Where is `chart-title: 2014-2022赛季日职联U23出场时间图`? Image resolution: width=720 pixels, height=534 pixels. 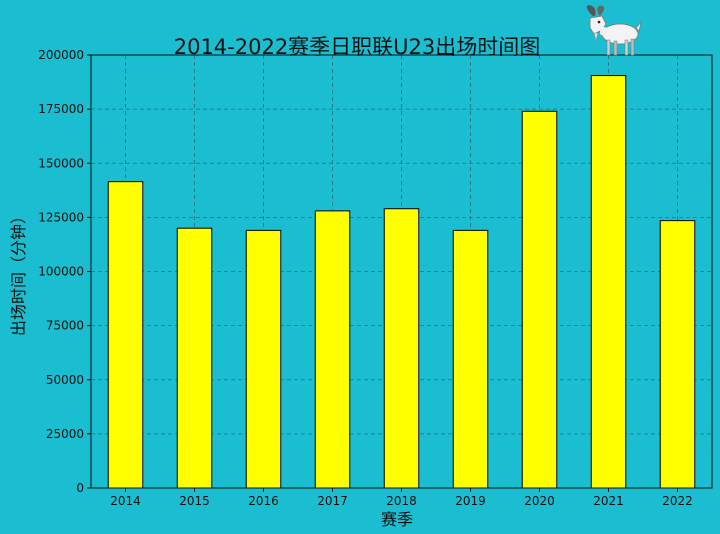
chart-title: 2014-2022赛季日职联U23出场时间图 is located at coordinates (357, 47).